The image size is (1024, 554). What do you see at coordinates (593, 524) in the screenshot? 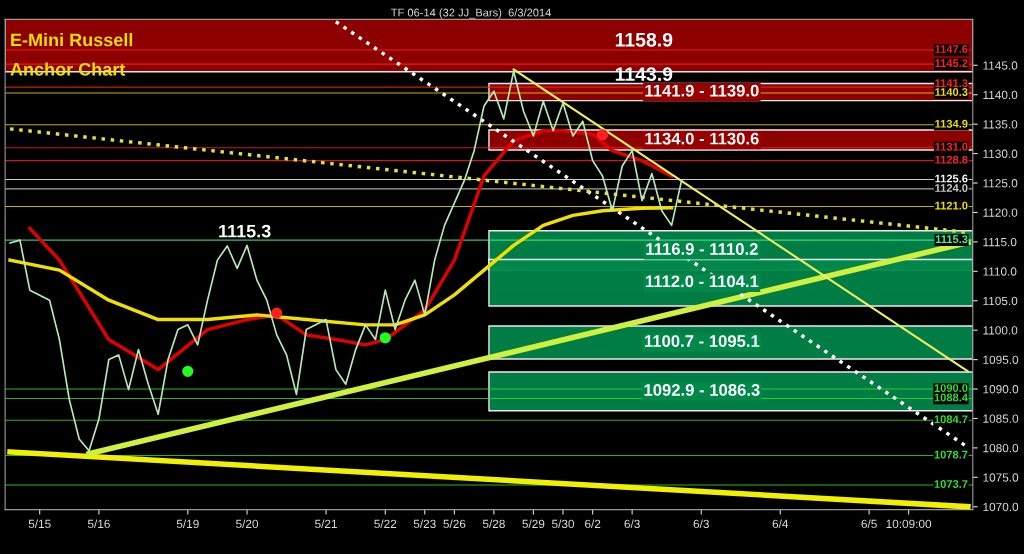
I see `x-tick-label: 6/2` at bounding box center [593, 524].